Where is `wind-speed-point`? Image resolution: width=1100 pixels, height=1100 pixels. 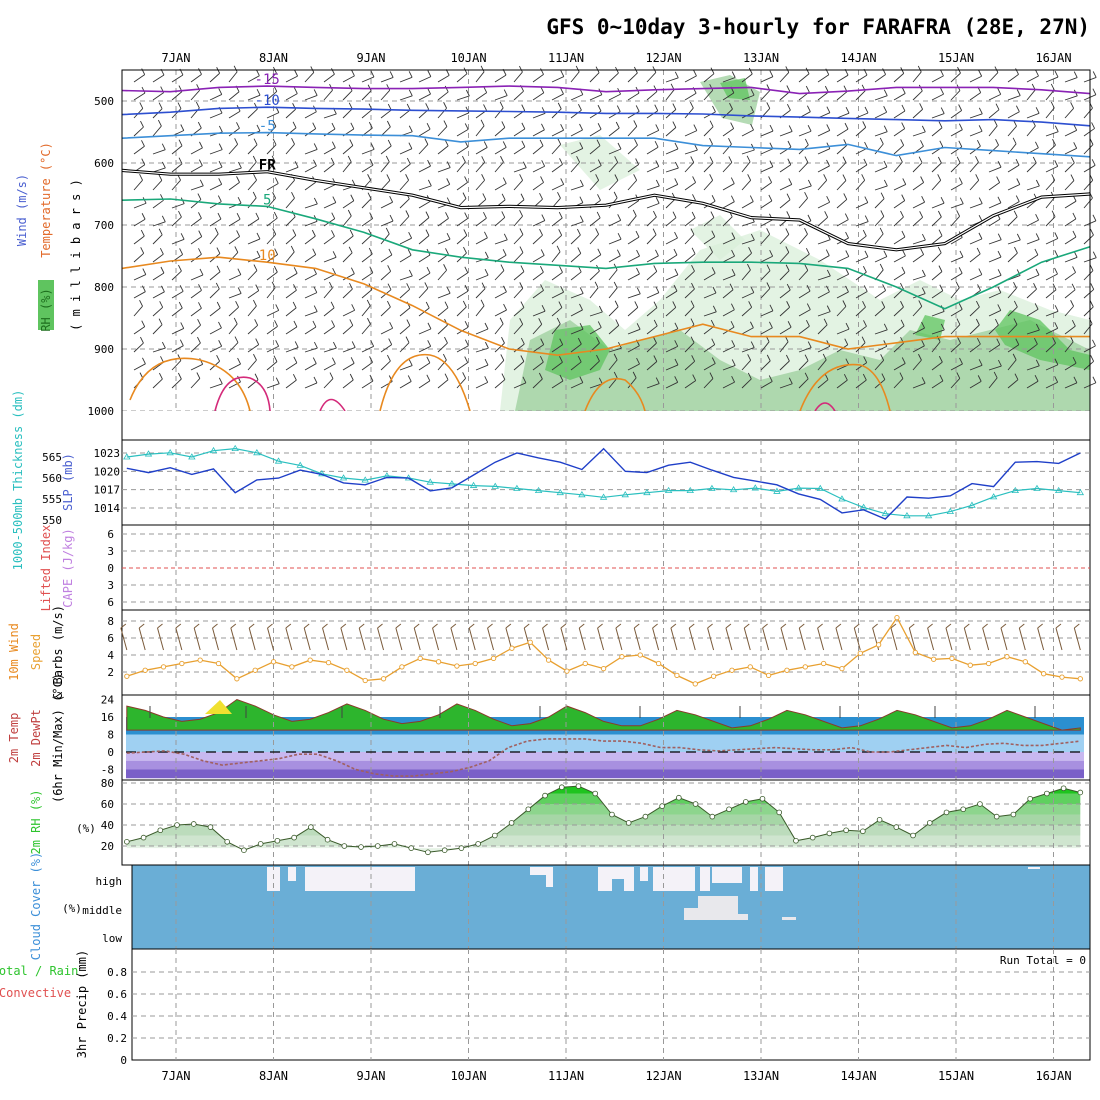
wind-speed-point is located at coordinates (347, 670).